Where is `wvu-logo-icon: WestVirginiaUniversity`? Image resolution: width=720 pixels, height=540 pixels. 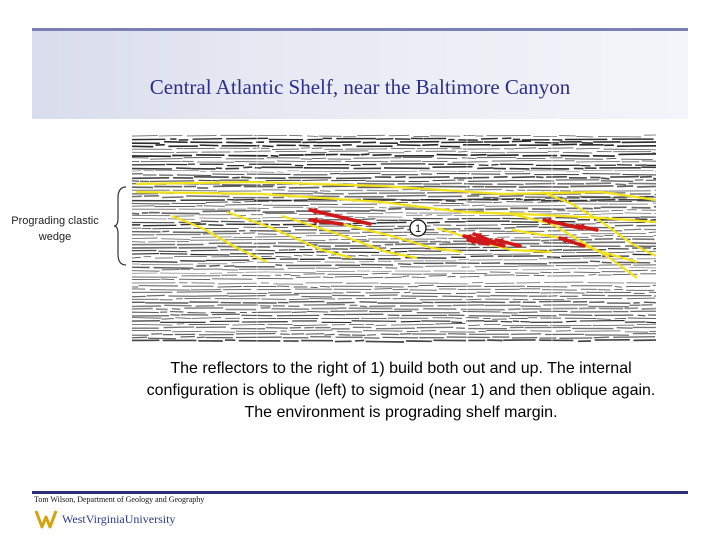
wvu-logo-icon: WestVirginiaUniversity is located at coordinates (104, 519).